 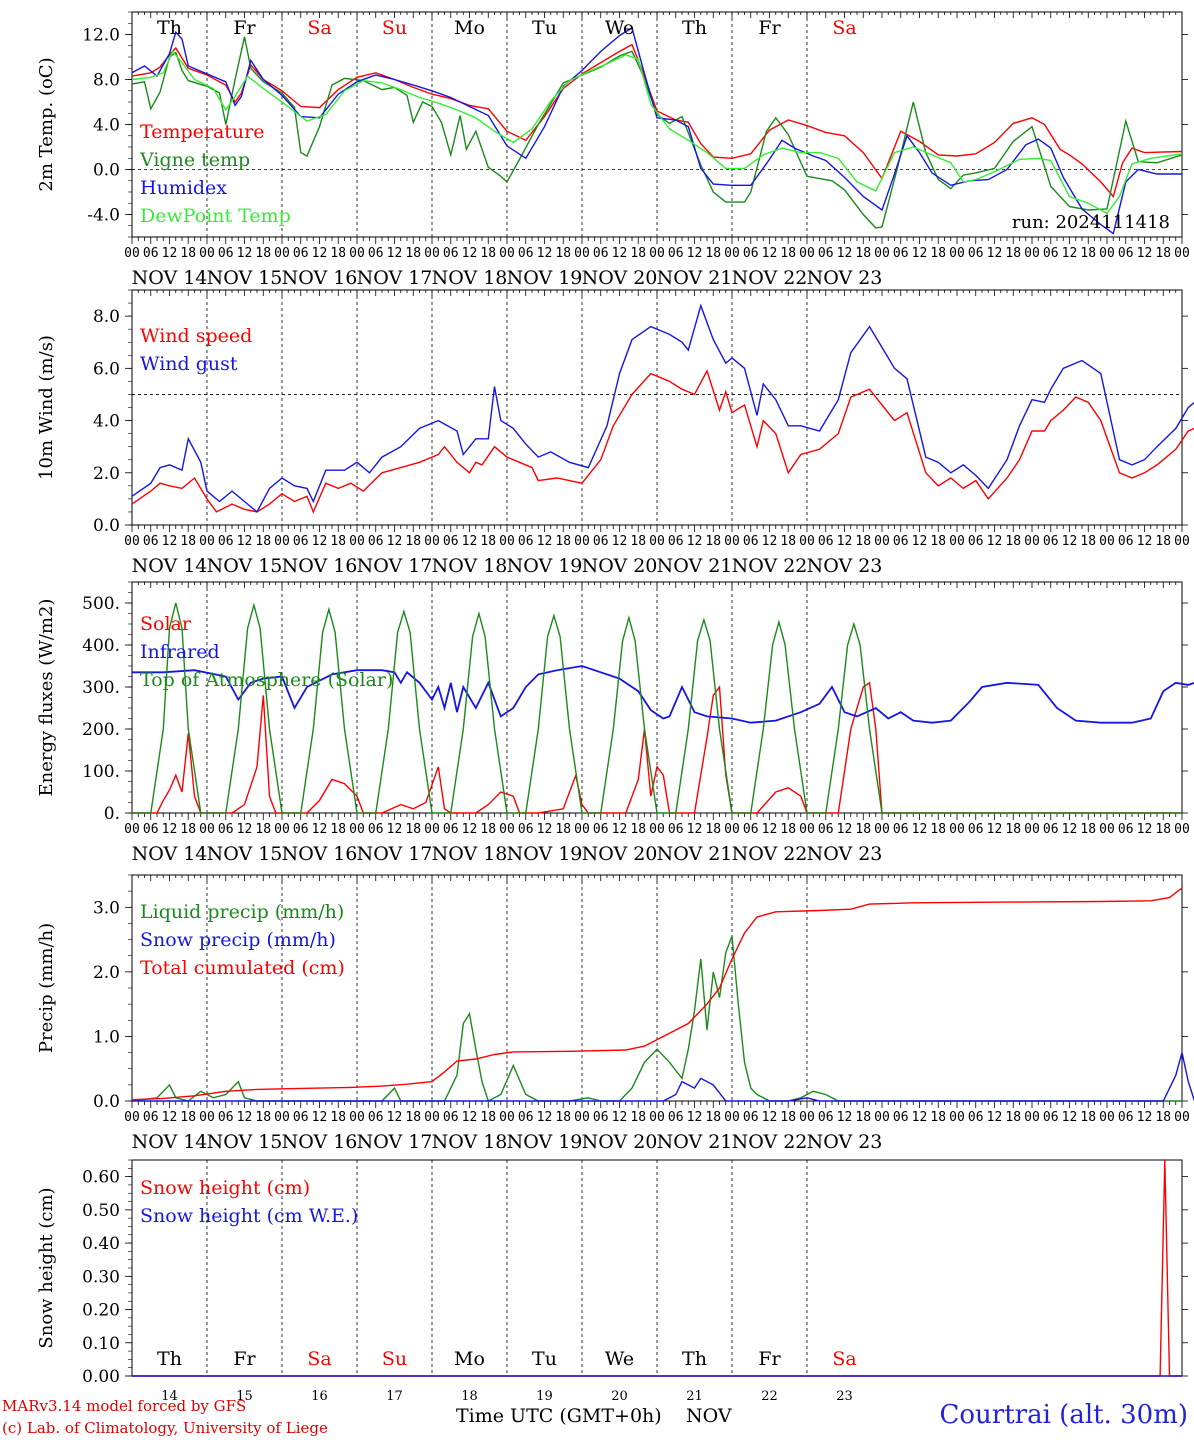 What do you see at coordinates (106, 317) in the screenshot?
I see `y-tick-label: 8.0` at bounding box center [106, 317].